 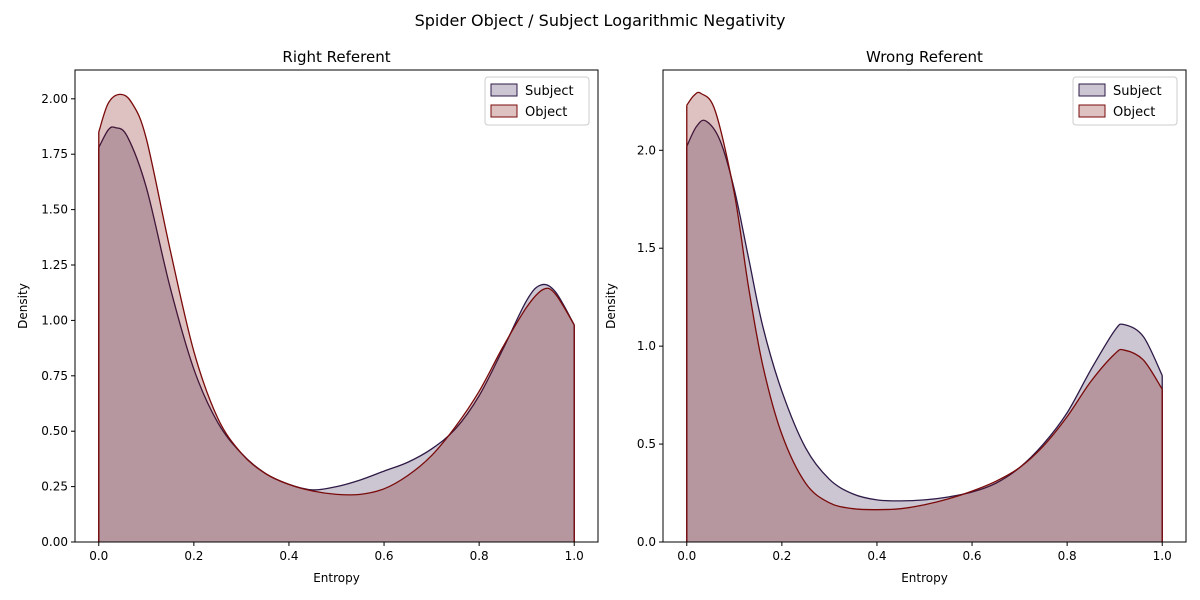 What do you see at coordinates (54, 320) in the screenshot?
I see `y-tick-label: 1.00` at bounding box center [54, 320].